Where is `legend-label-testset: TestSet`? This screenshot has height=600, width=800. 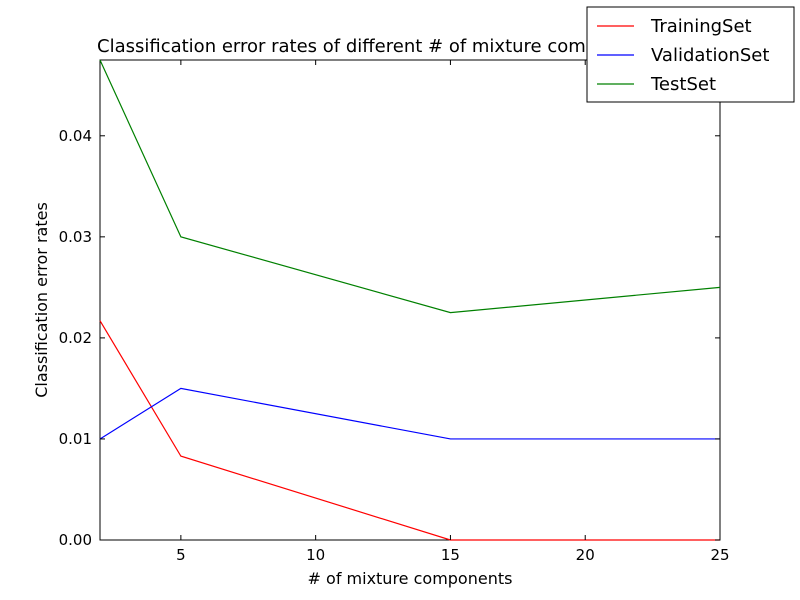
legend-label-testset: TestSet is located at coordinates (683, 84).